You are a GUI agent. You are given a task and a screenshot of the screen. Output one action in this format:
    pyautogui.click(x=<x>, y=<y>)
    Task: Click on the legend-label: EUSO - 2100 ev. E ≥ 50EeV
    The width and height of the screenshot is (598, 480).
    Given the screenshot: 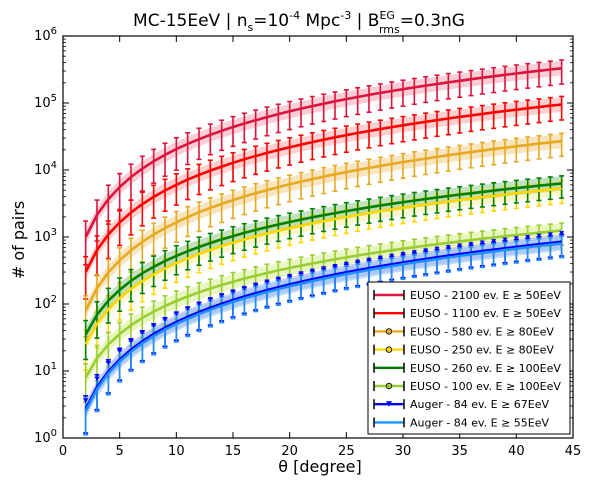 What is the action you would take?
    pyautogui.click(x=485, y=295)
    